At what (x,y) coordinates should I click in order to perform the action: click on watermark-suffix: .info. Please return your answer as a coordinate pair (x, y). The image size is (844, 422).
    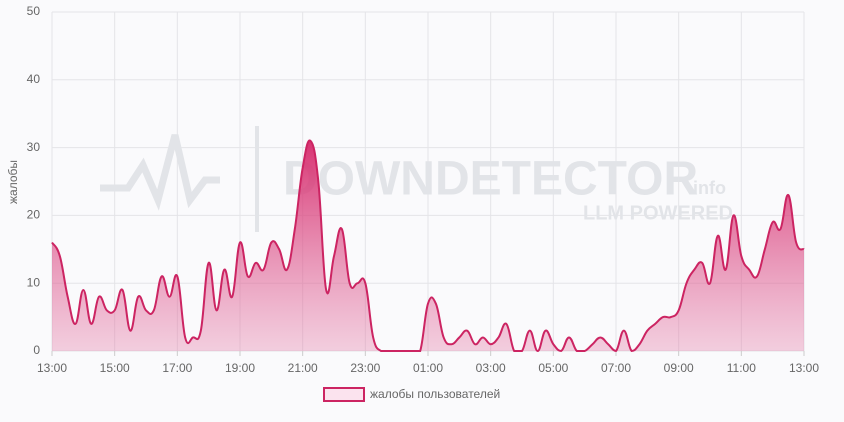
    Looking at the image, I should click on (707, 188).